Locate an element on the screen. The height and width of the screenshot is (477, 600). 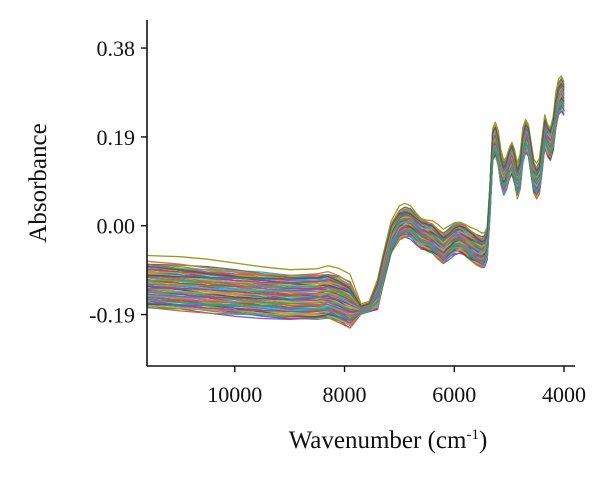
x-tick-label: 4000 is located at coordinates (564, 394).